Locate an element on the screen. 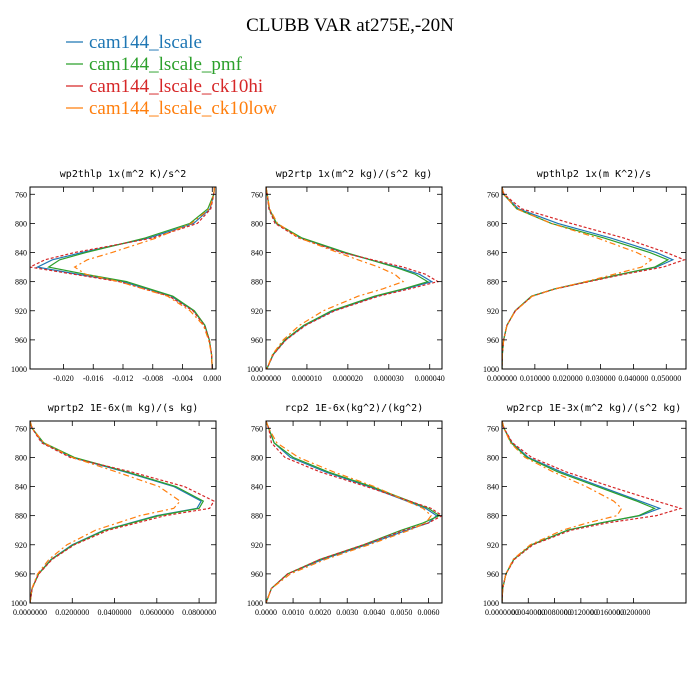 The width and height of the screenshot is (700, 700). x-tick-label: -0.008 is located at coordinates (152, 378).